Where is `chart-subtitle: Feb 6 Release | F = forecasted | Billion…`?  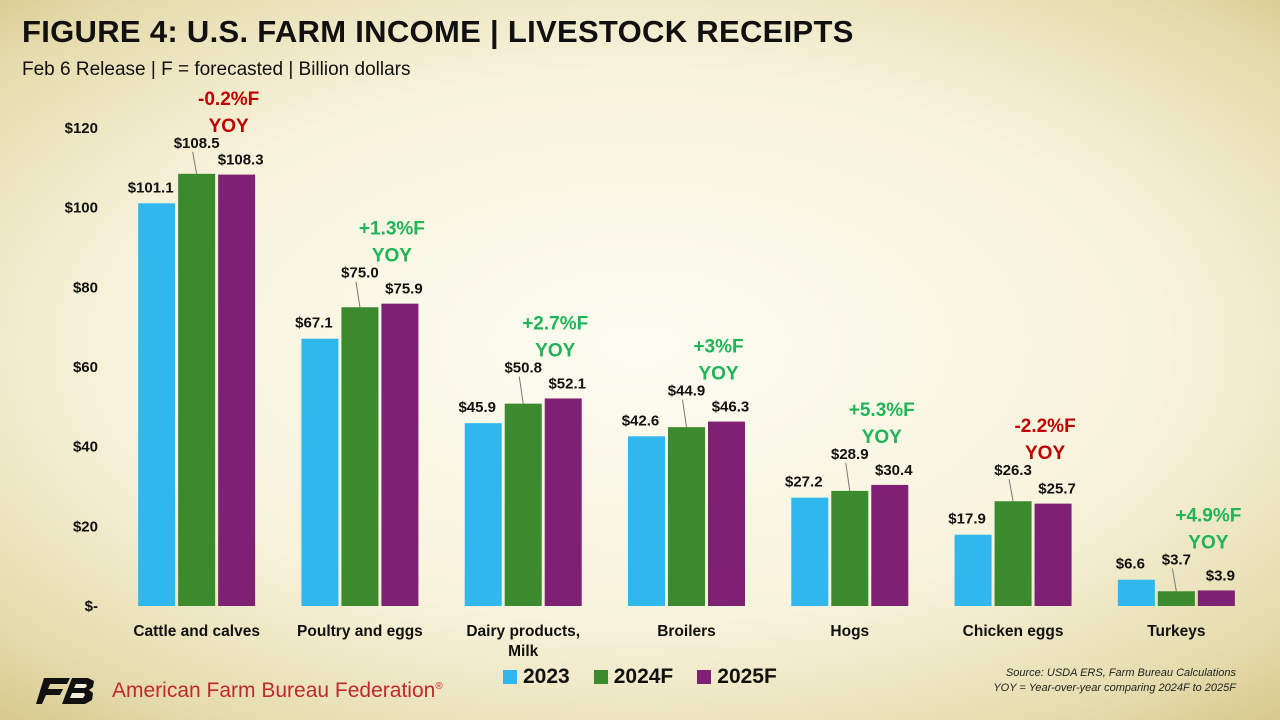 chart-subtitle: Feb 6 Release | F = forecasted | Billion… is located at coordinates (216, 69).